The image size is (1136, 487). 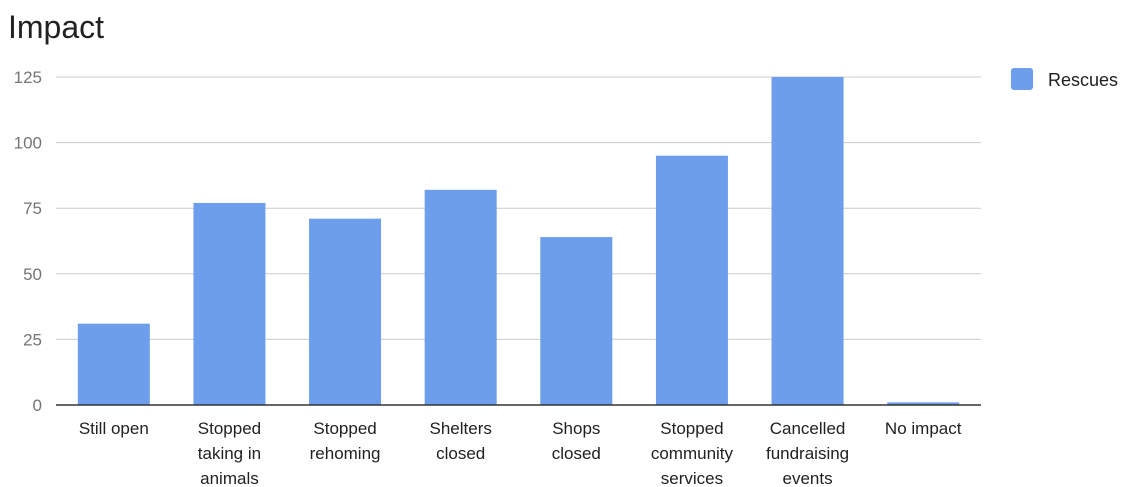 What do you see at coordinates (32, 208) in the screenshot?
I see `y-tick-label: 75` at bounding box center [32, 208].